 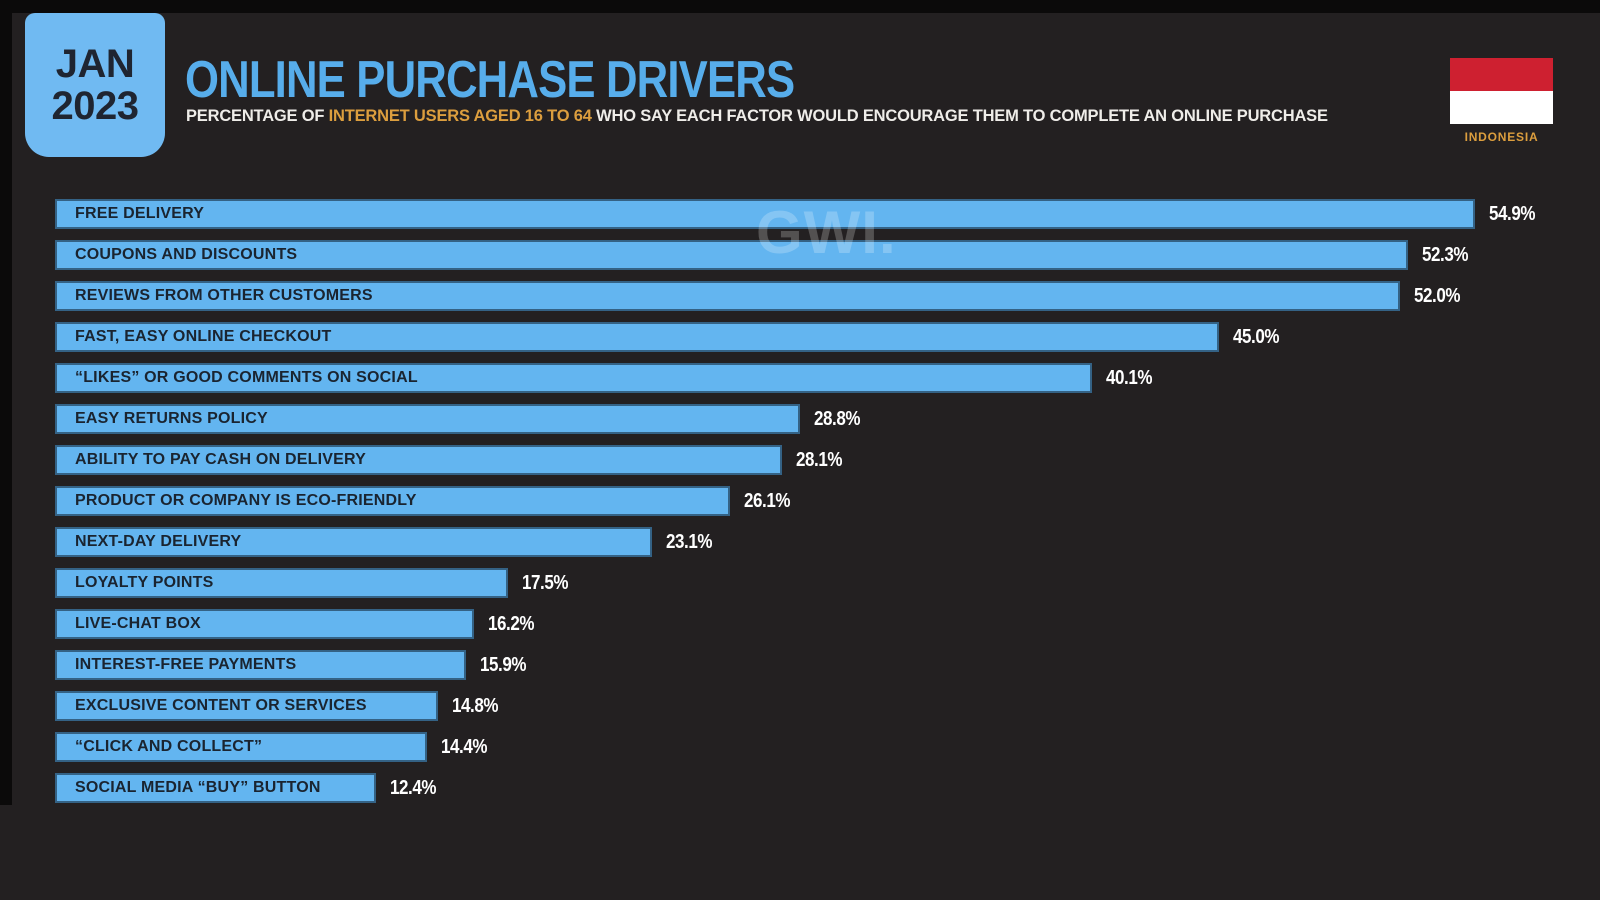 What do you see at coordinates (138, 623) in the screenshot?
I see `bar-category-label: LIVE-CHAT BOX` at bounding box center [138, 623].